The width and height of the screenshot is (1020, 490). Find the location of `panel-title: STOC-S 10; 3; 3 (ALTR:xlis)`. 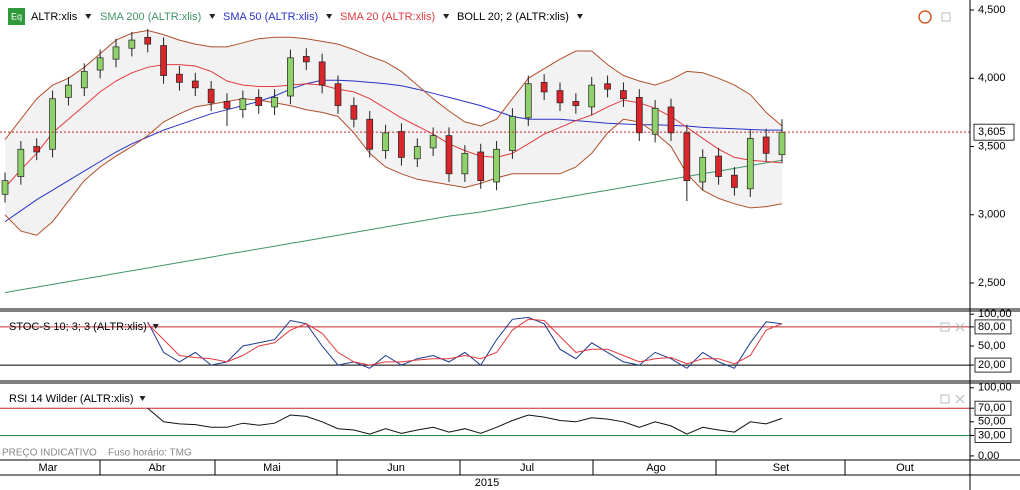

panel-title: STOC-S 10; 3; 3 (ALTR:xlis) is located at coordinates (78, 327).